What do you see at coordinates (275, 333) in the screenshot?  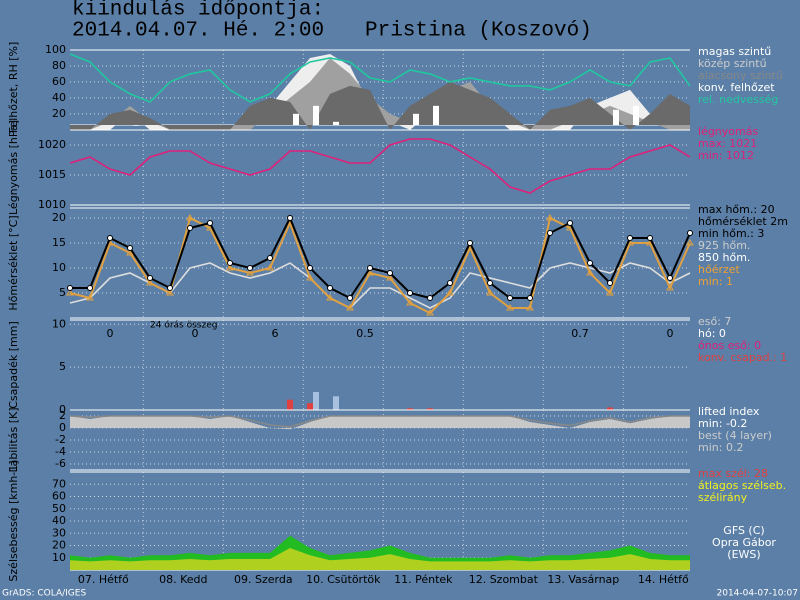 I see `daily-sum: 6` at bounding box center [275, 333].